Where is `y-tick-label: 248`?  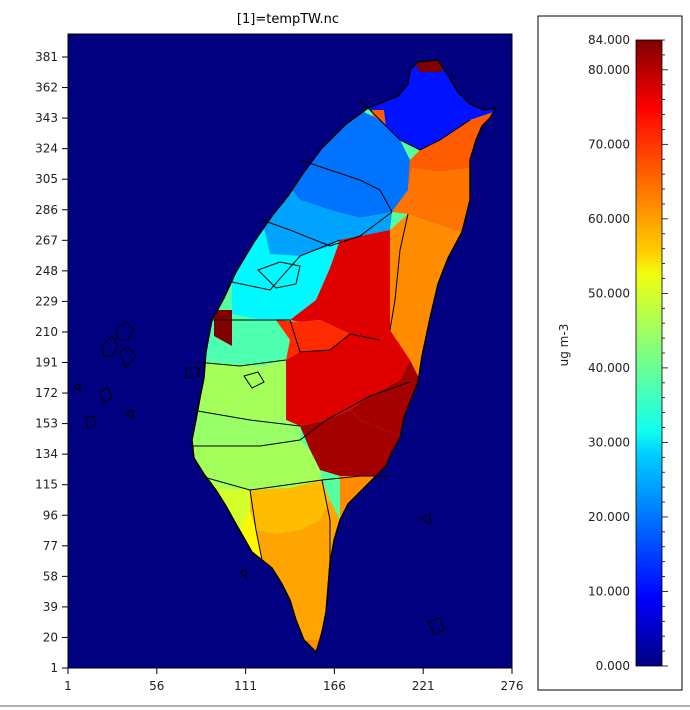
y-tick-label: 248 is located at coordinates (46, 271).